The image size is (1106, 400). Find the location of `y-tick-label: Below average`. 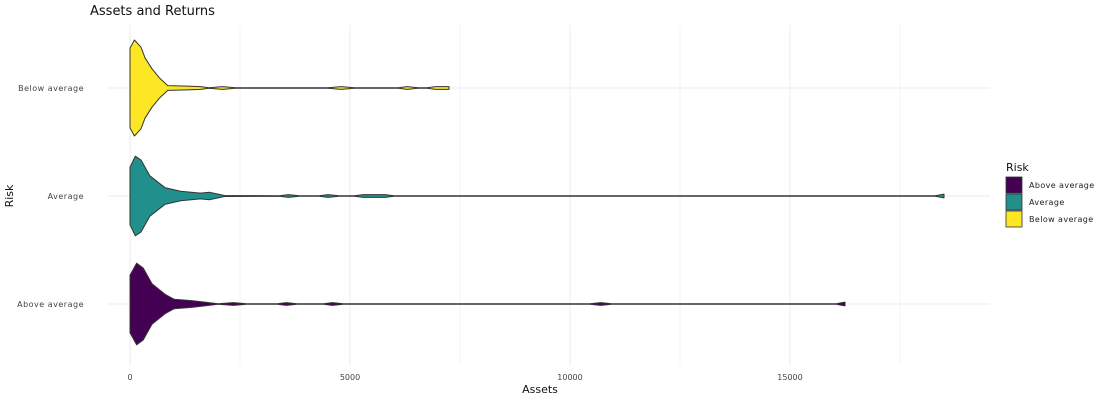

y-tick-label: Below average is located at coordinates (51, 88).